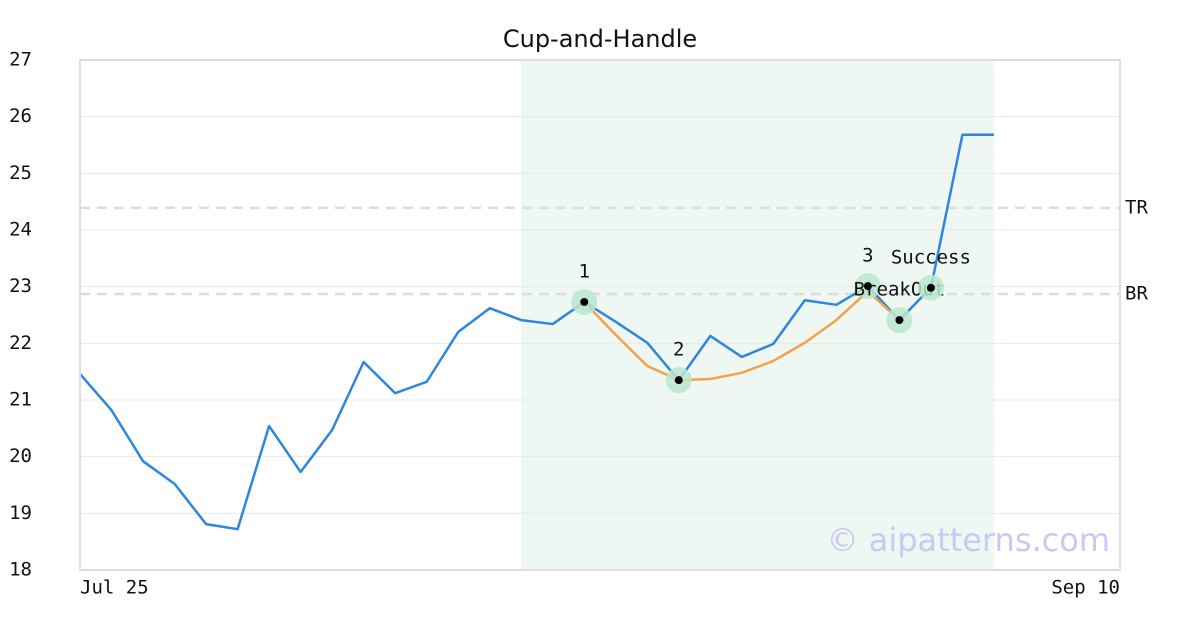 The height and width of the screenshot is (630, 1200). What do you see at coordinates (600, 39) in the screenshot?
I see `chart-title: Cup-and-Handle` at bounding box center [600, 39].